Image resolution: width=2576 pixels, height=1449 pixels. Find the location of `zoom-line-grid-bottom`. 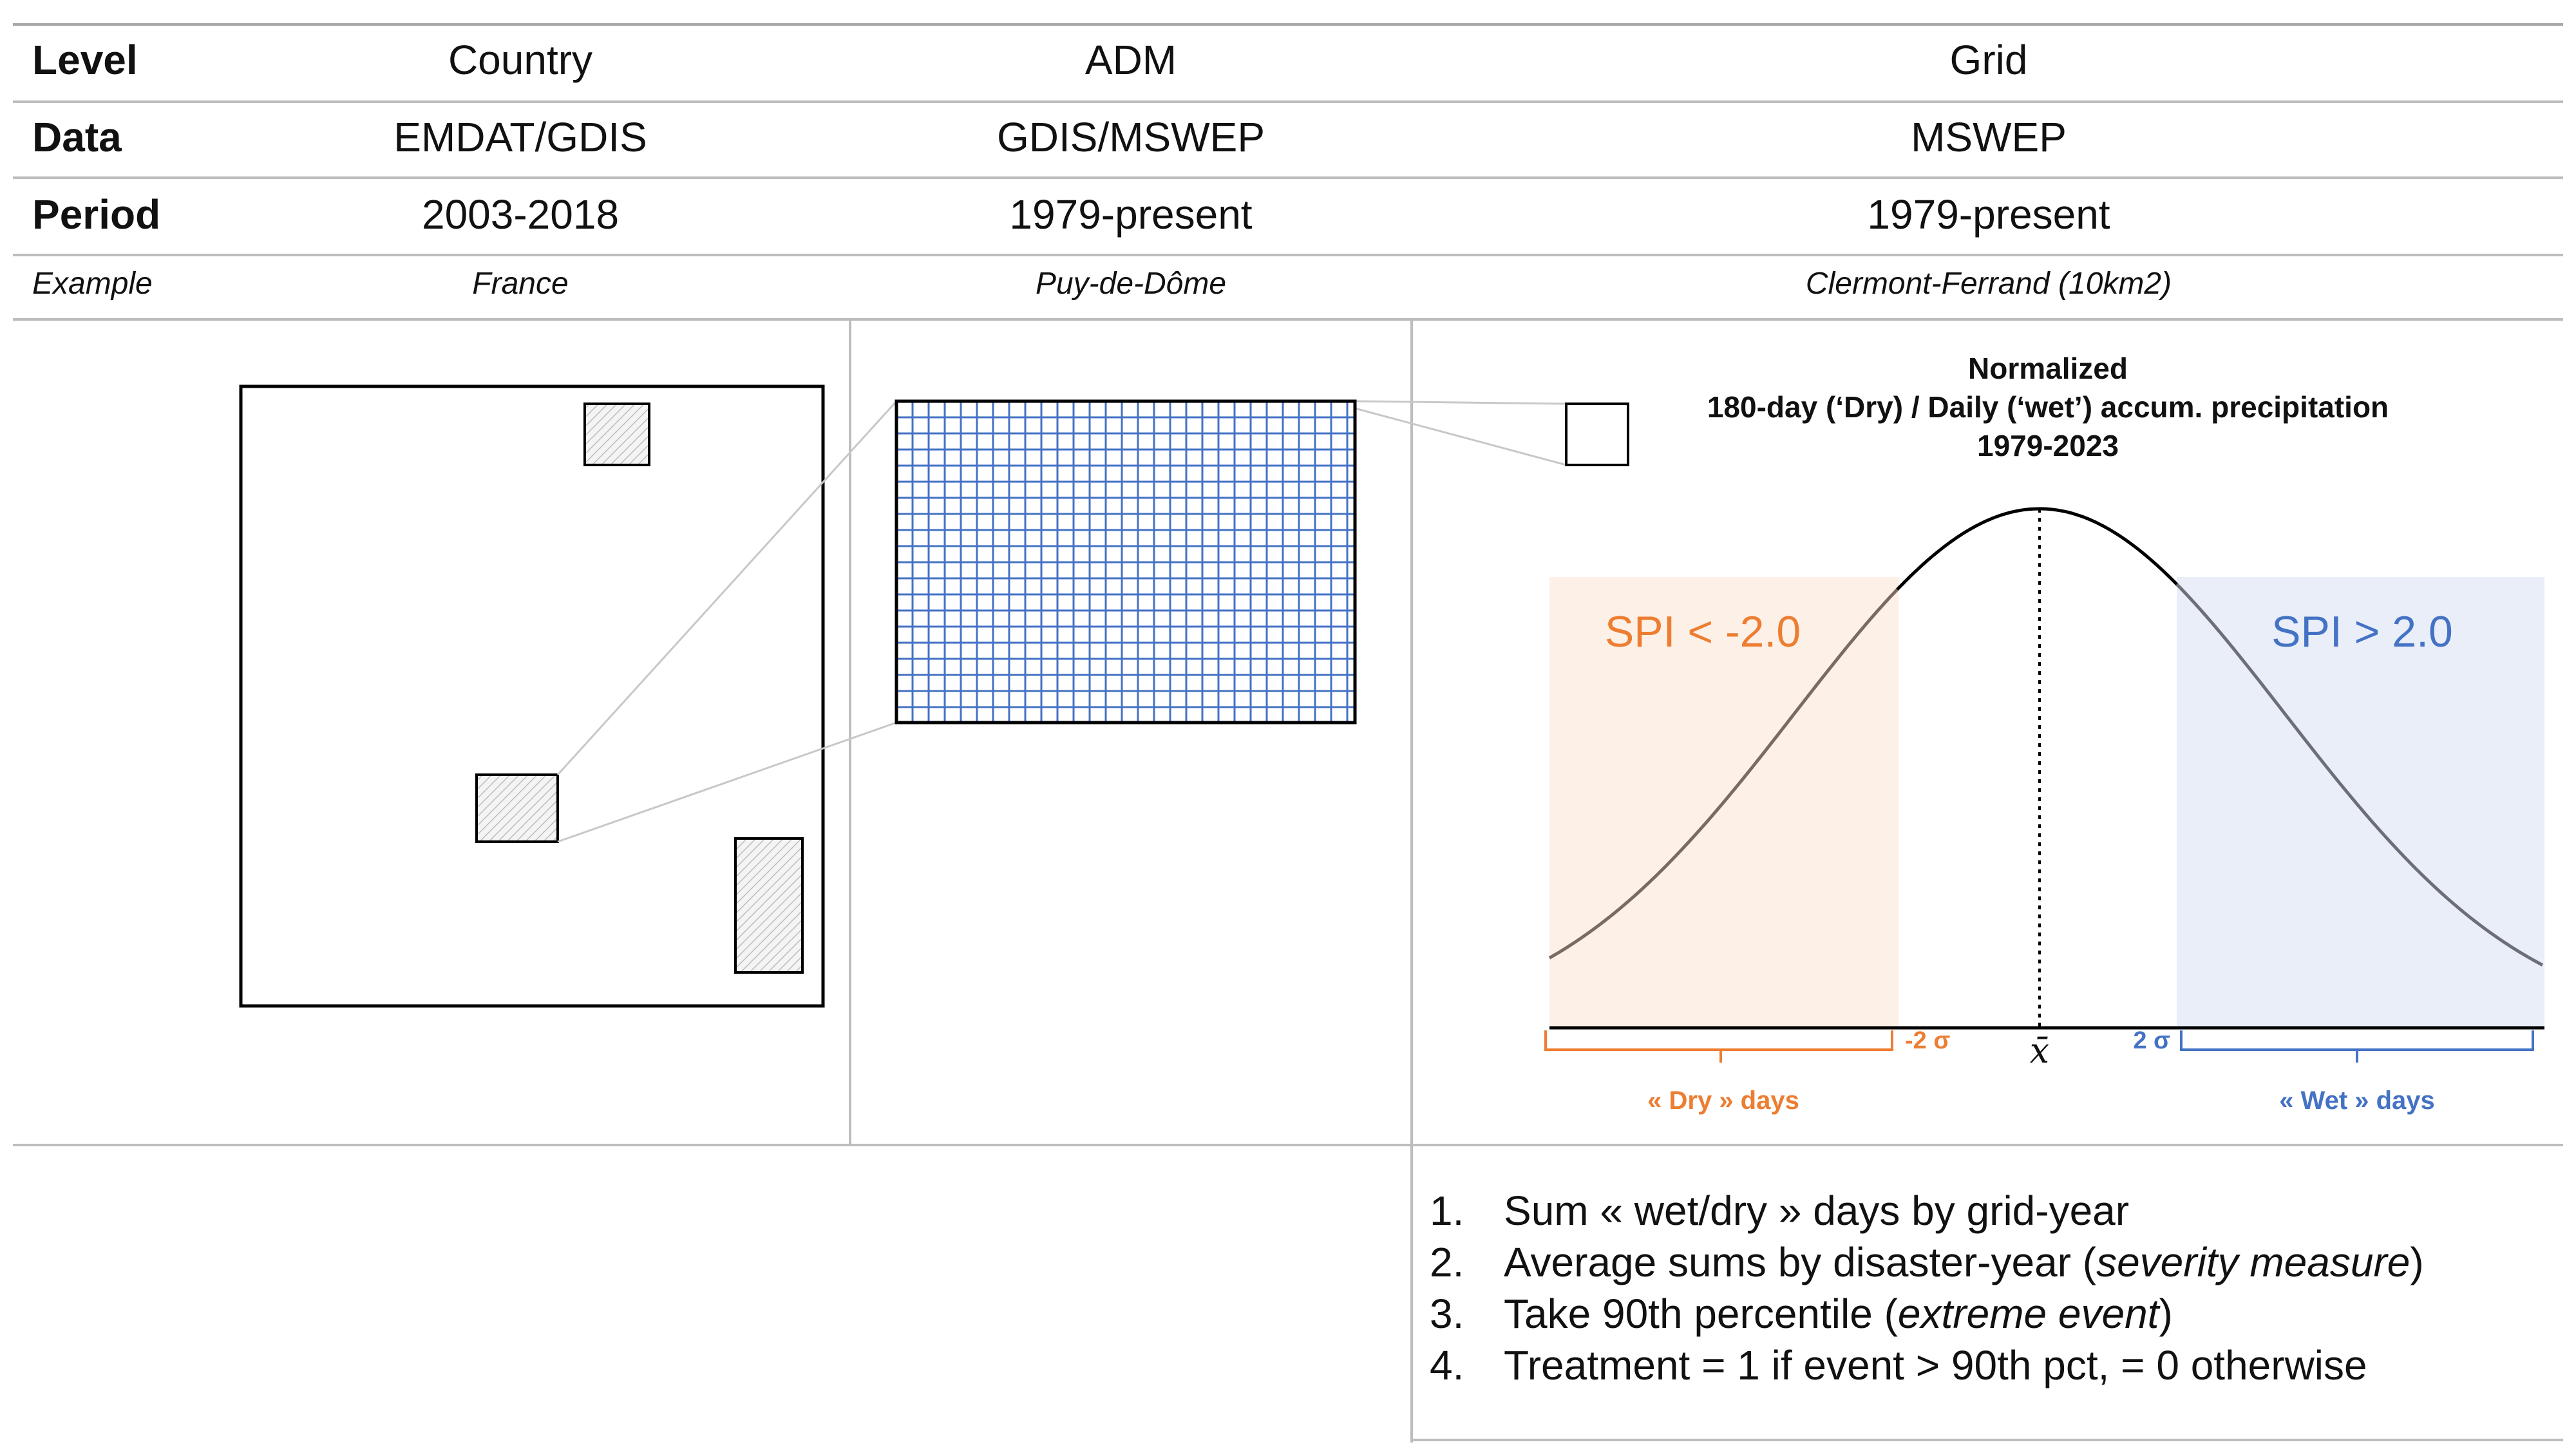

zoom-line-grid-bottom is located at coordinates (1461, 436).